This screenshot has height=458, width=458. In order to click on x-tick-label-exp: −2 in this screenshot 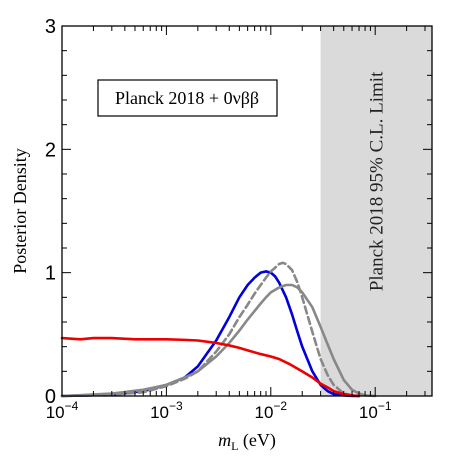, I will do `click(280, 406)`.